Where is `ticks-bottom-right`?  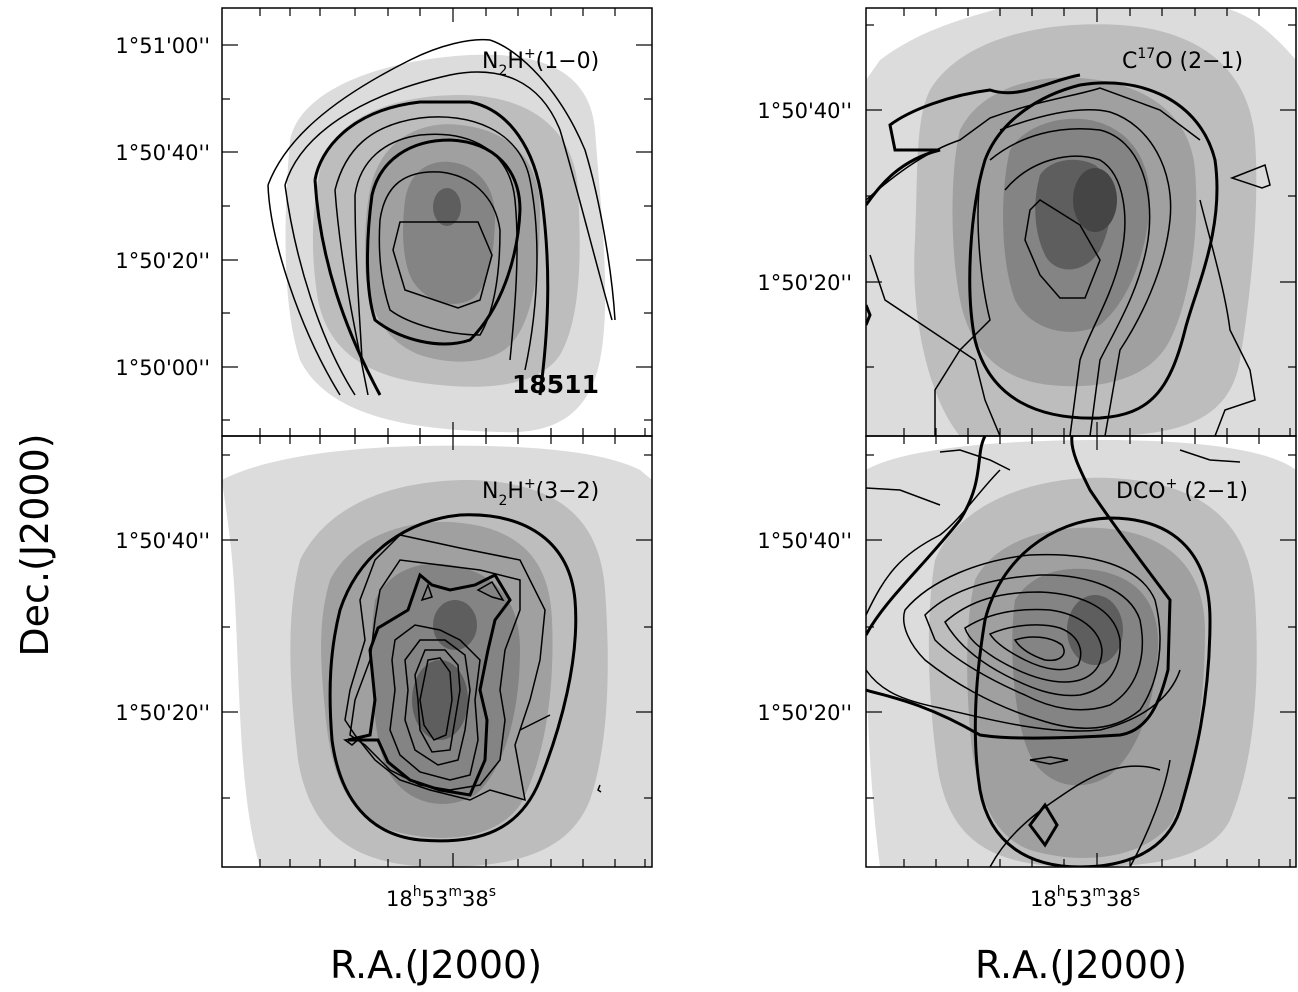 ticks-bottom-right is located at coordinates (1081, 651).